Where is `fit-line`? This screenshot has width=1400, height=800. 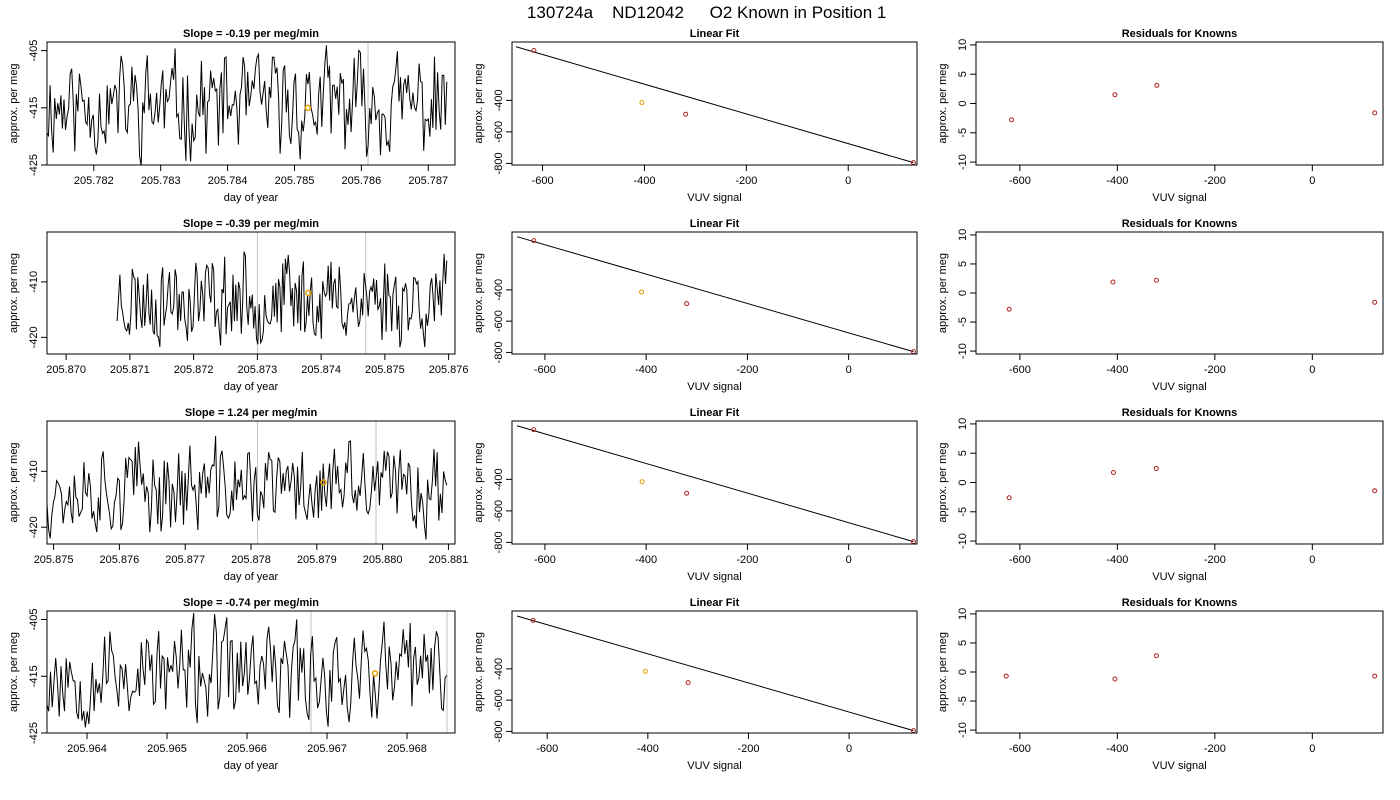
fit-line is located at coordinates (715, 673).